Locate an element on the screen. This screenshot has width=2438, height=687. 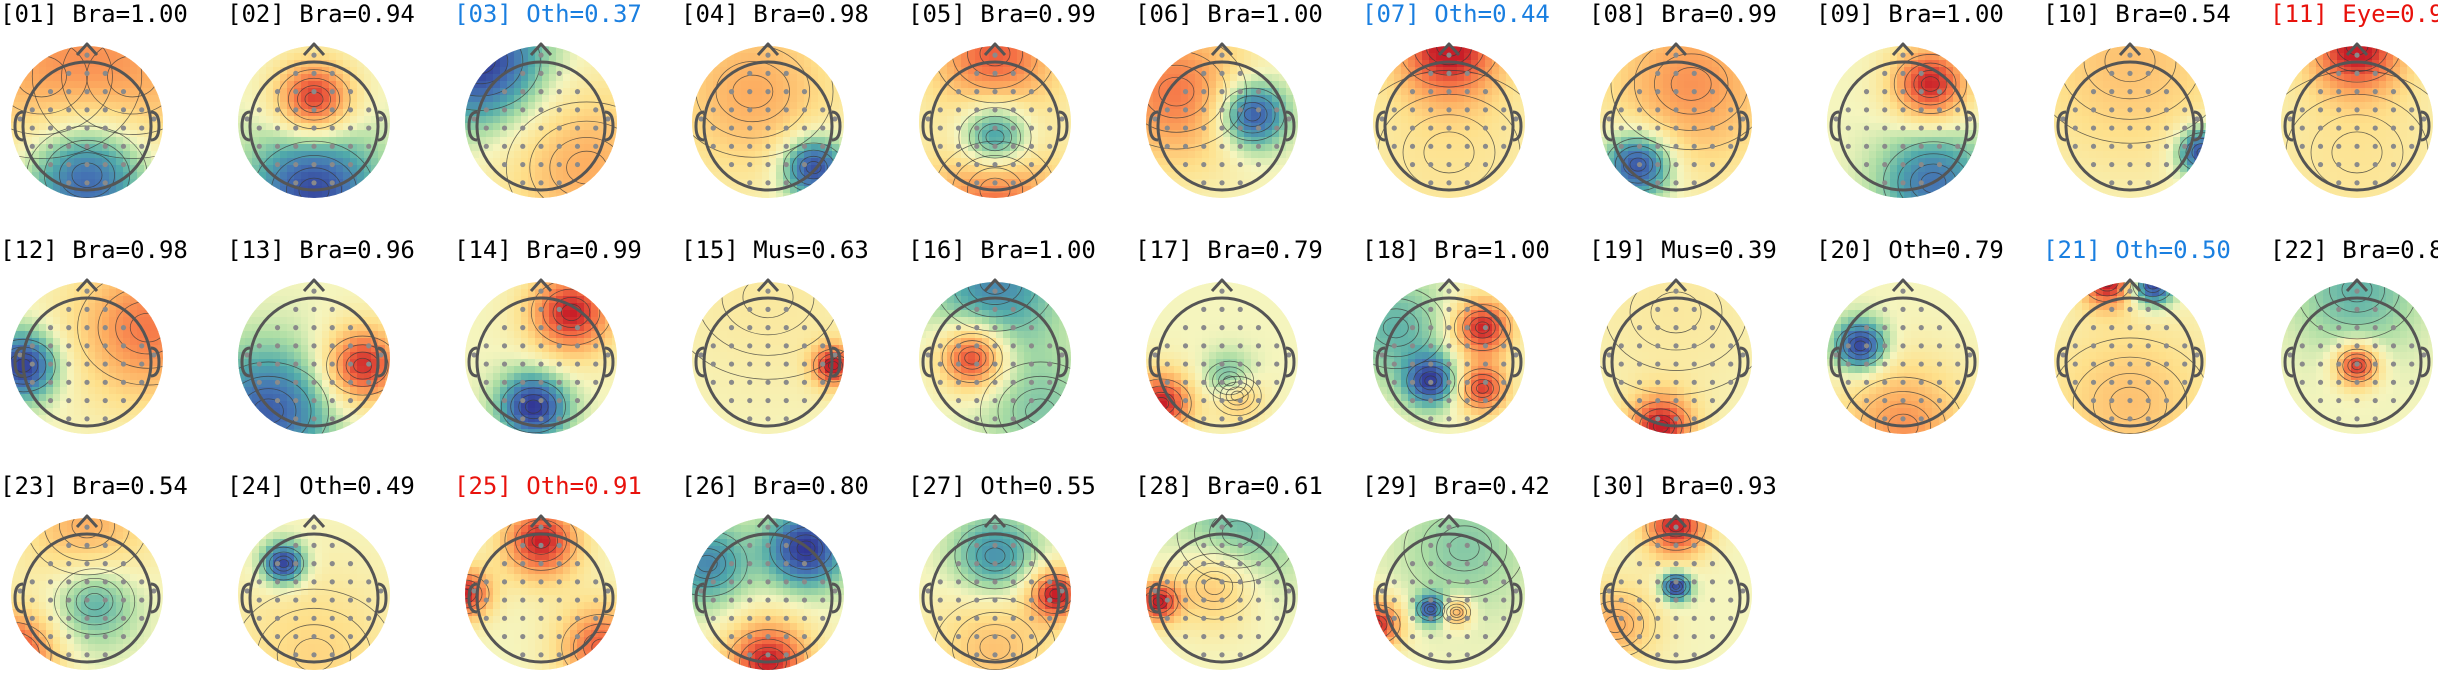
component-class: Mus is located at coordinates (1682, 250).